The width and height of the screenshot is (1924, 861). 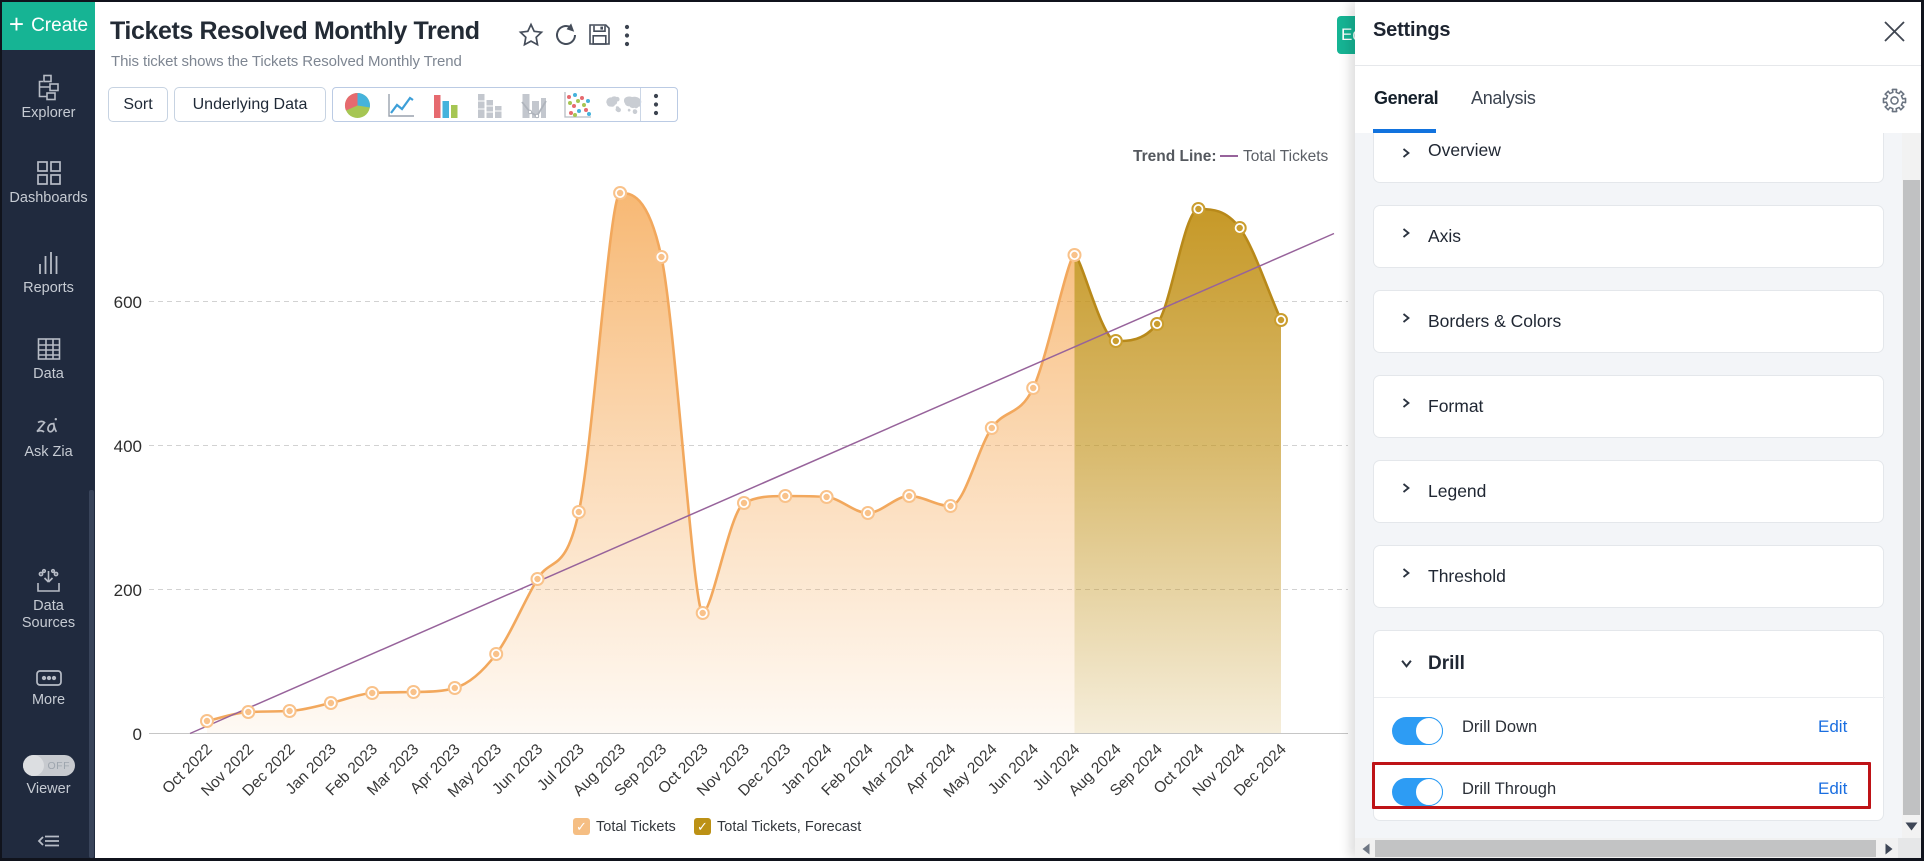 What do you see at coordinates (1286, 156) in the screenshot?
I see `svg-text: Total Tickets` at bounding box center [1286, 156].